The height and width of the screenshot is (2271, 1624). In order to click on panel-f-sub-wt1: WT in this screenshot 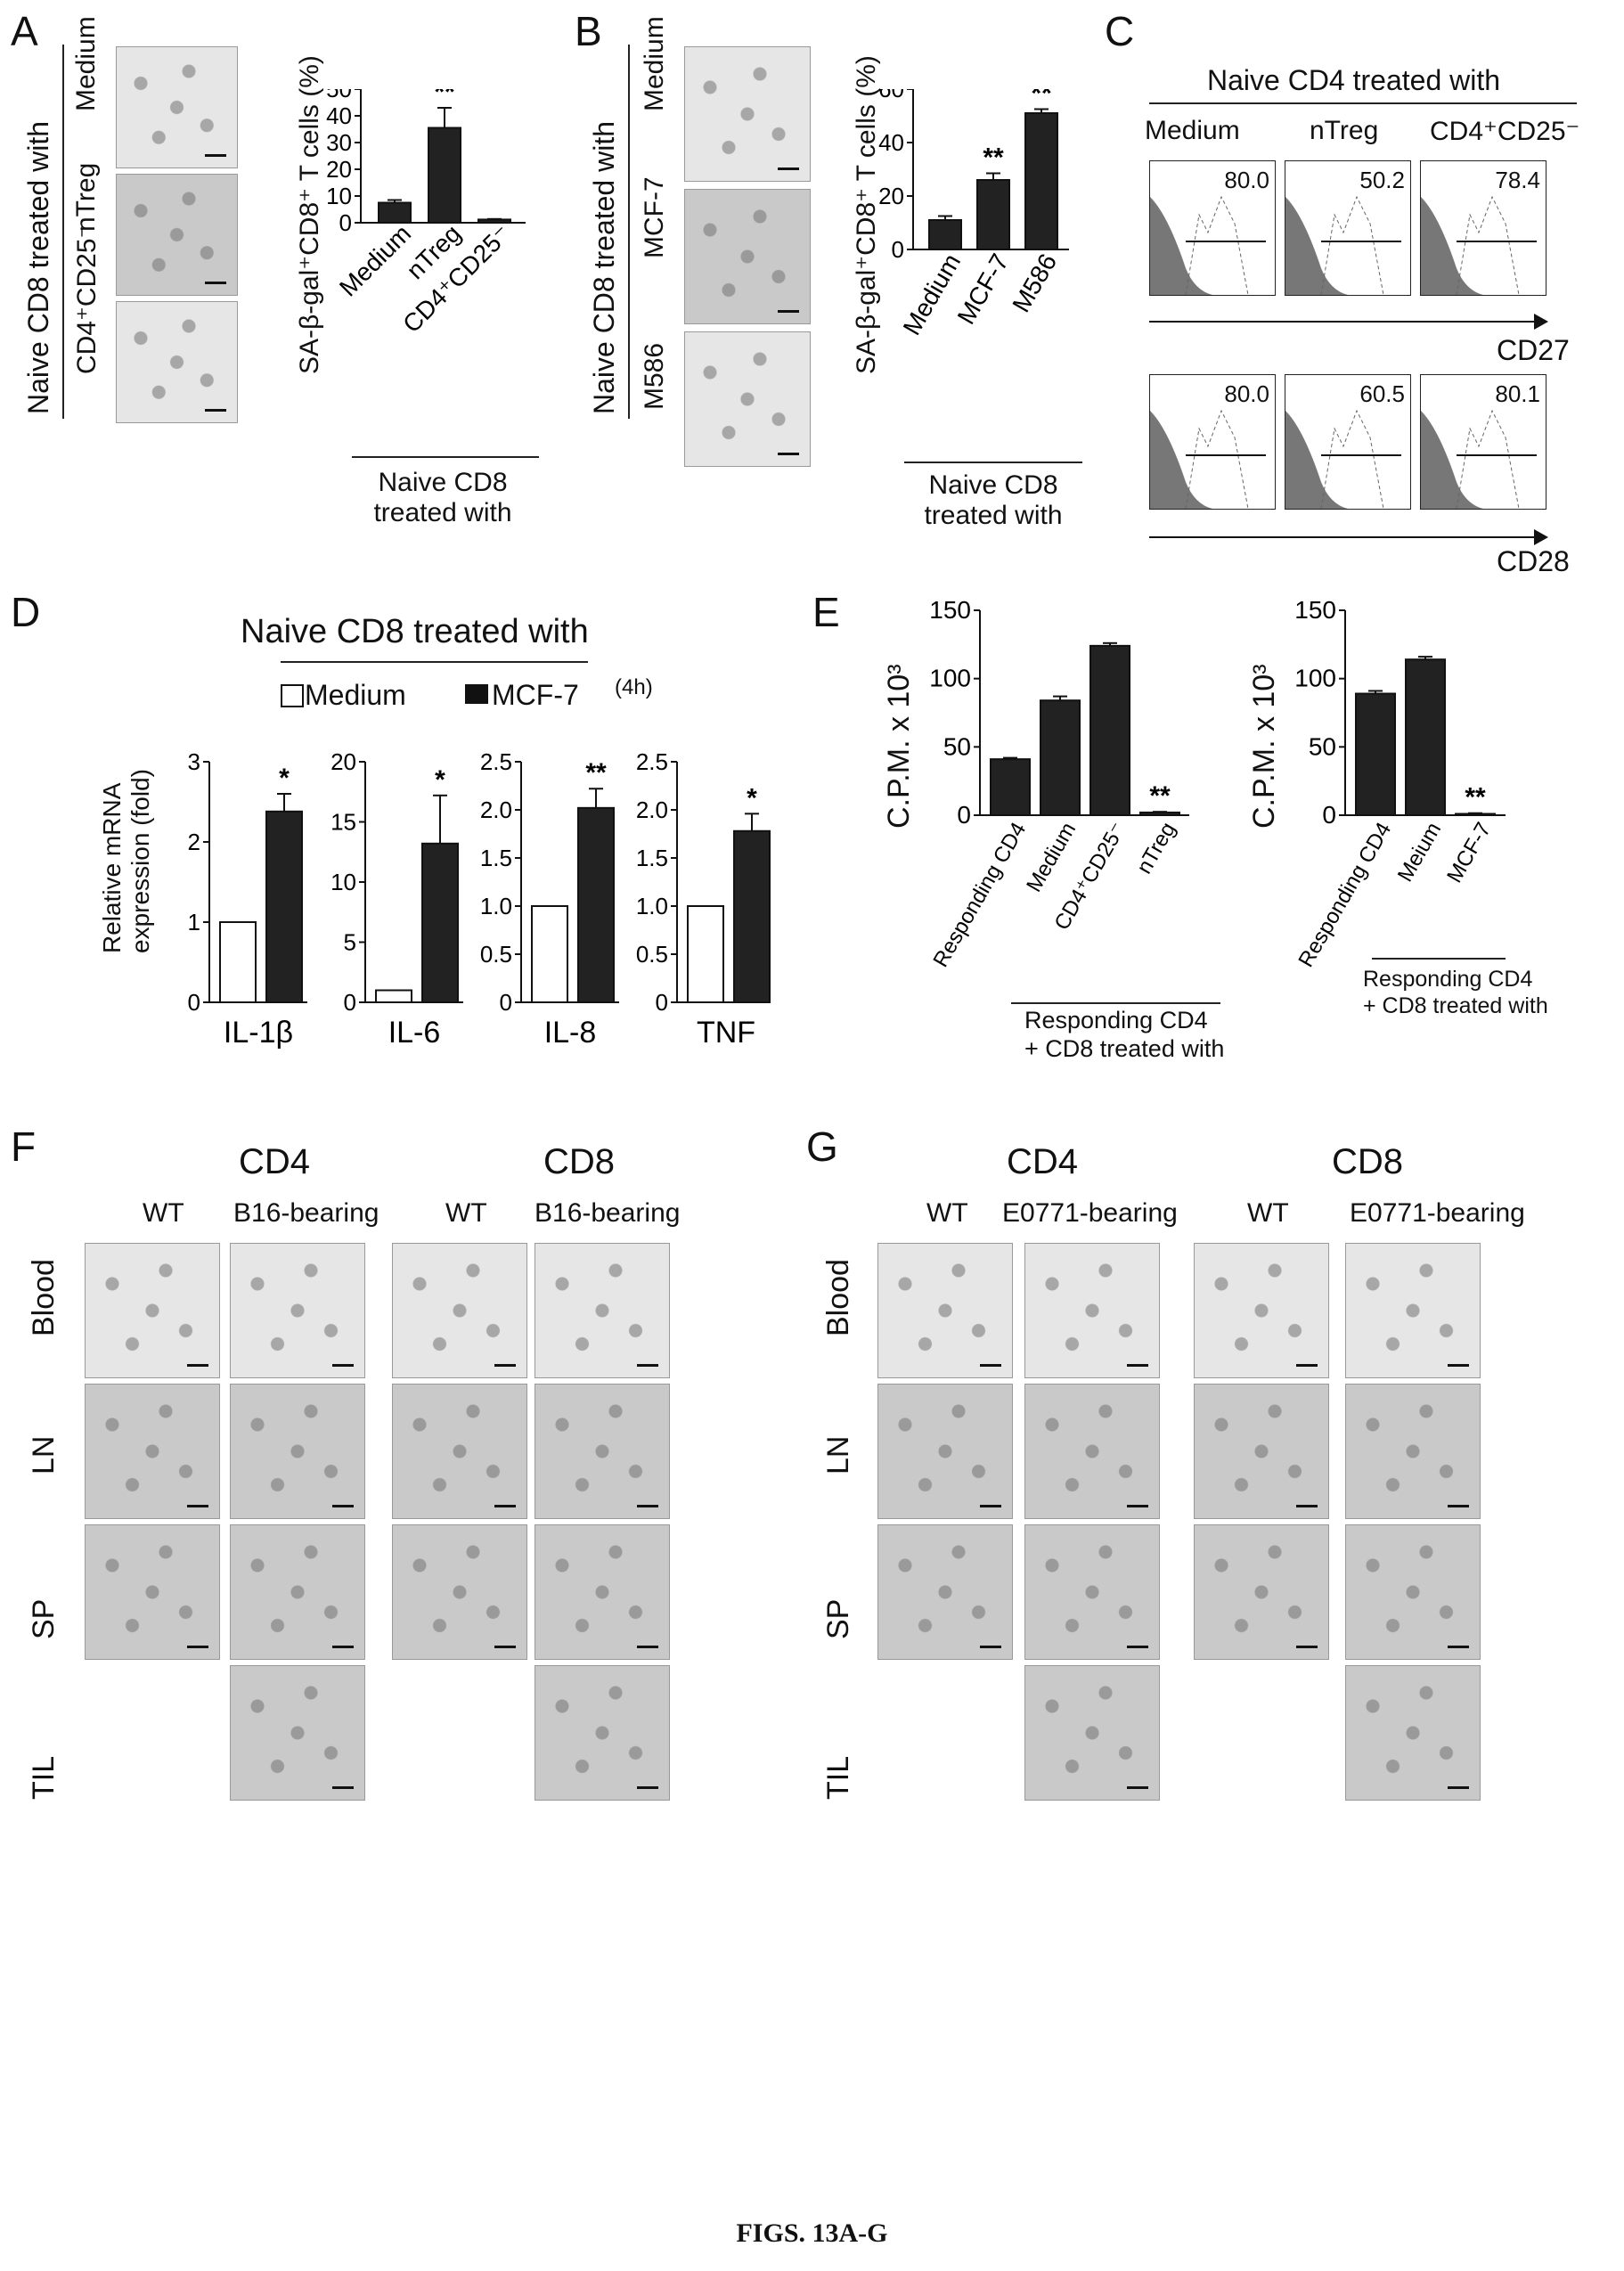, I will do `click(163, 1213)`.